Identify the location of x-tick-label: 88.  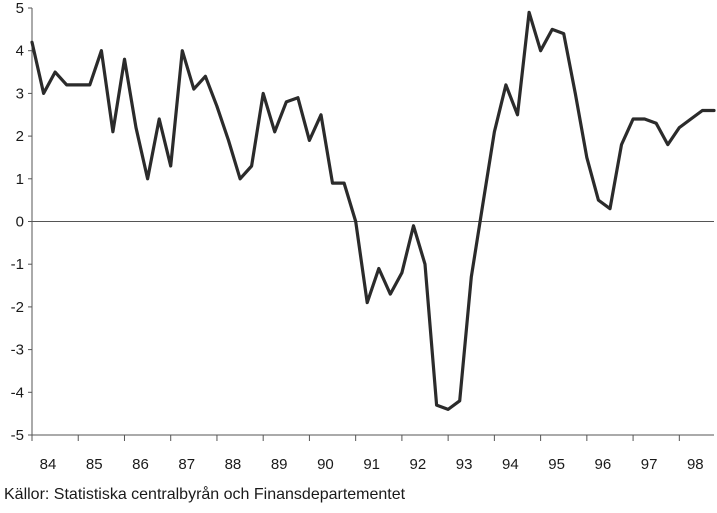
(233, 464).